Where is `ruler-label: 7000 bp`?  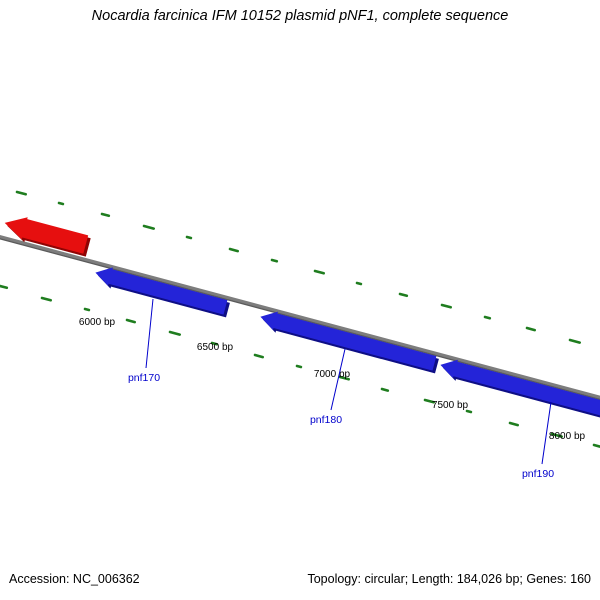
ruler-label: 7000 bp is located at coordinates (332, 374).